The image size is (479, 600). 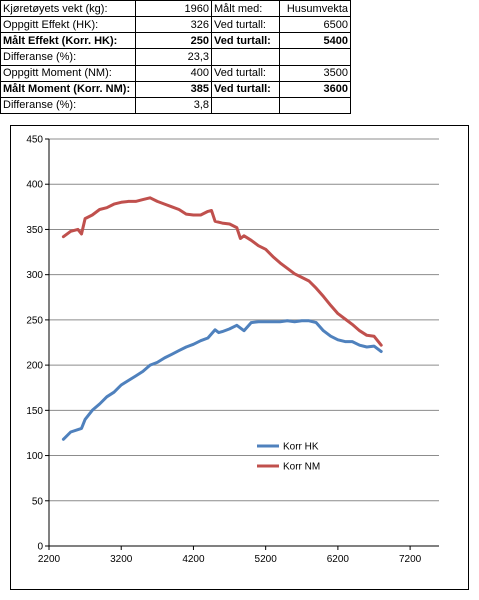 I want to click on y-tick-label: 350, so click(x=34, y=230).